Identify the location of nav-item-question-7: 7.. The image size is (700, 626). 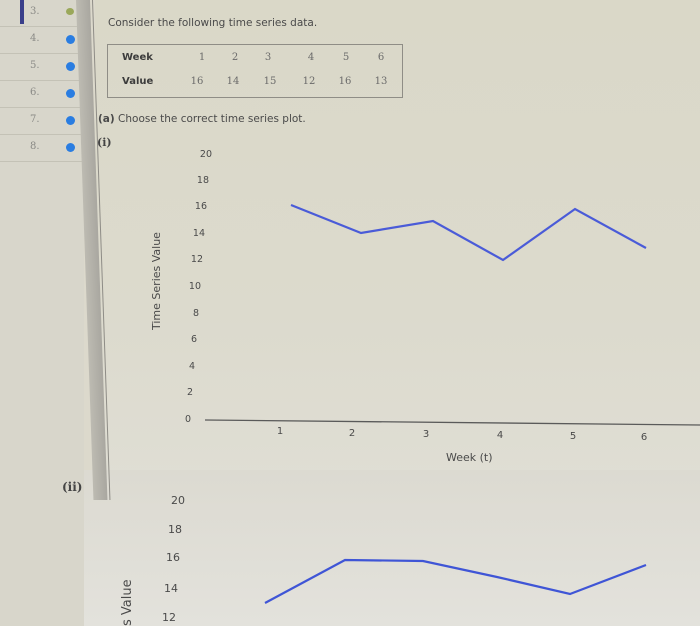
(41, 121).